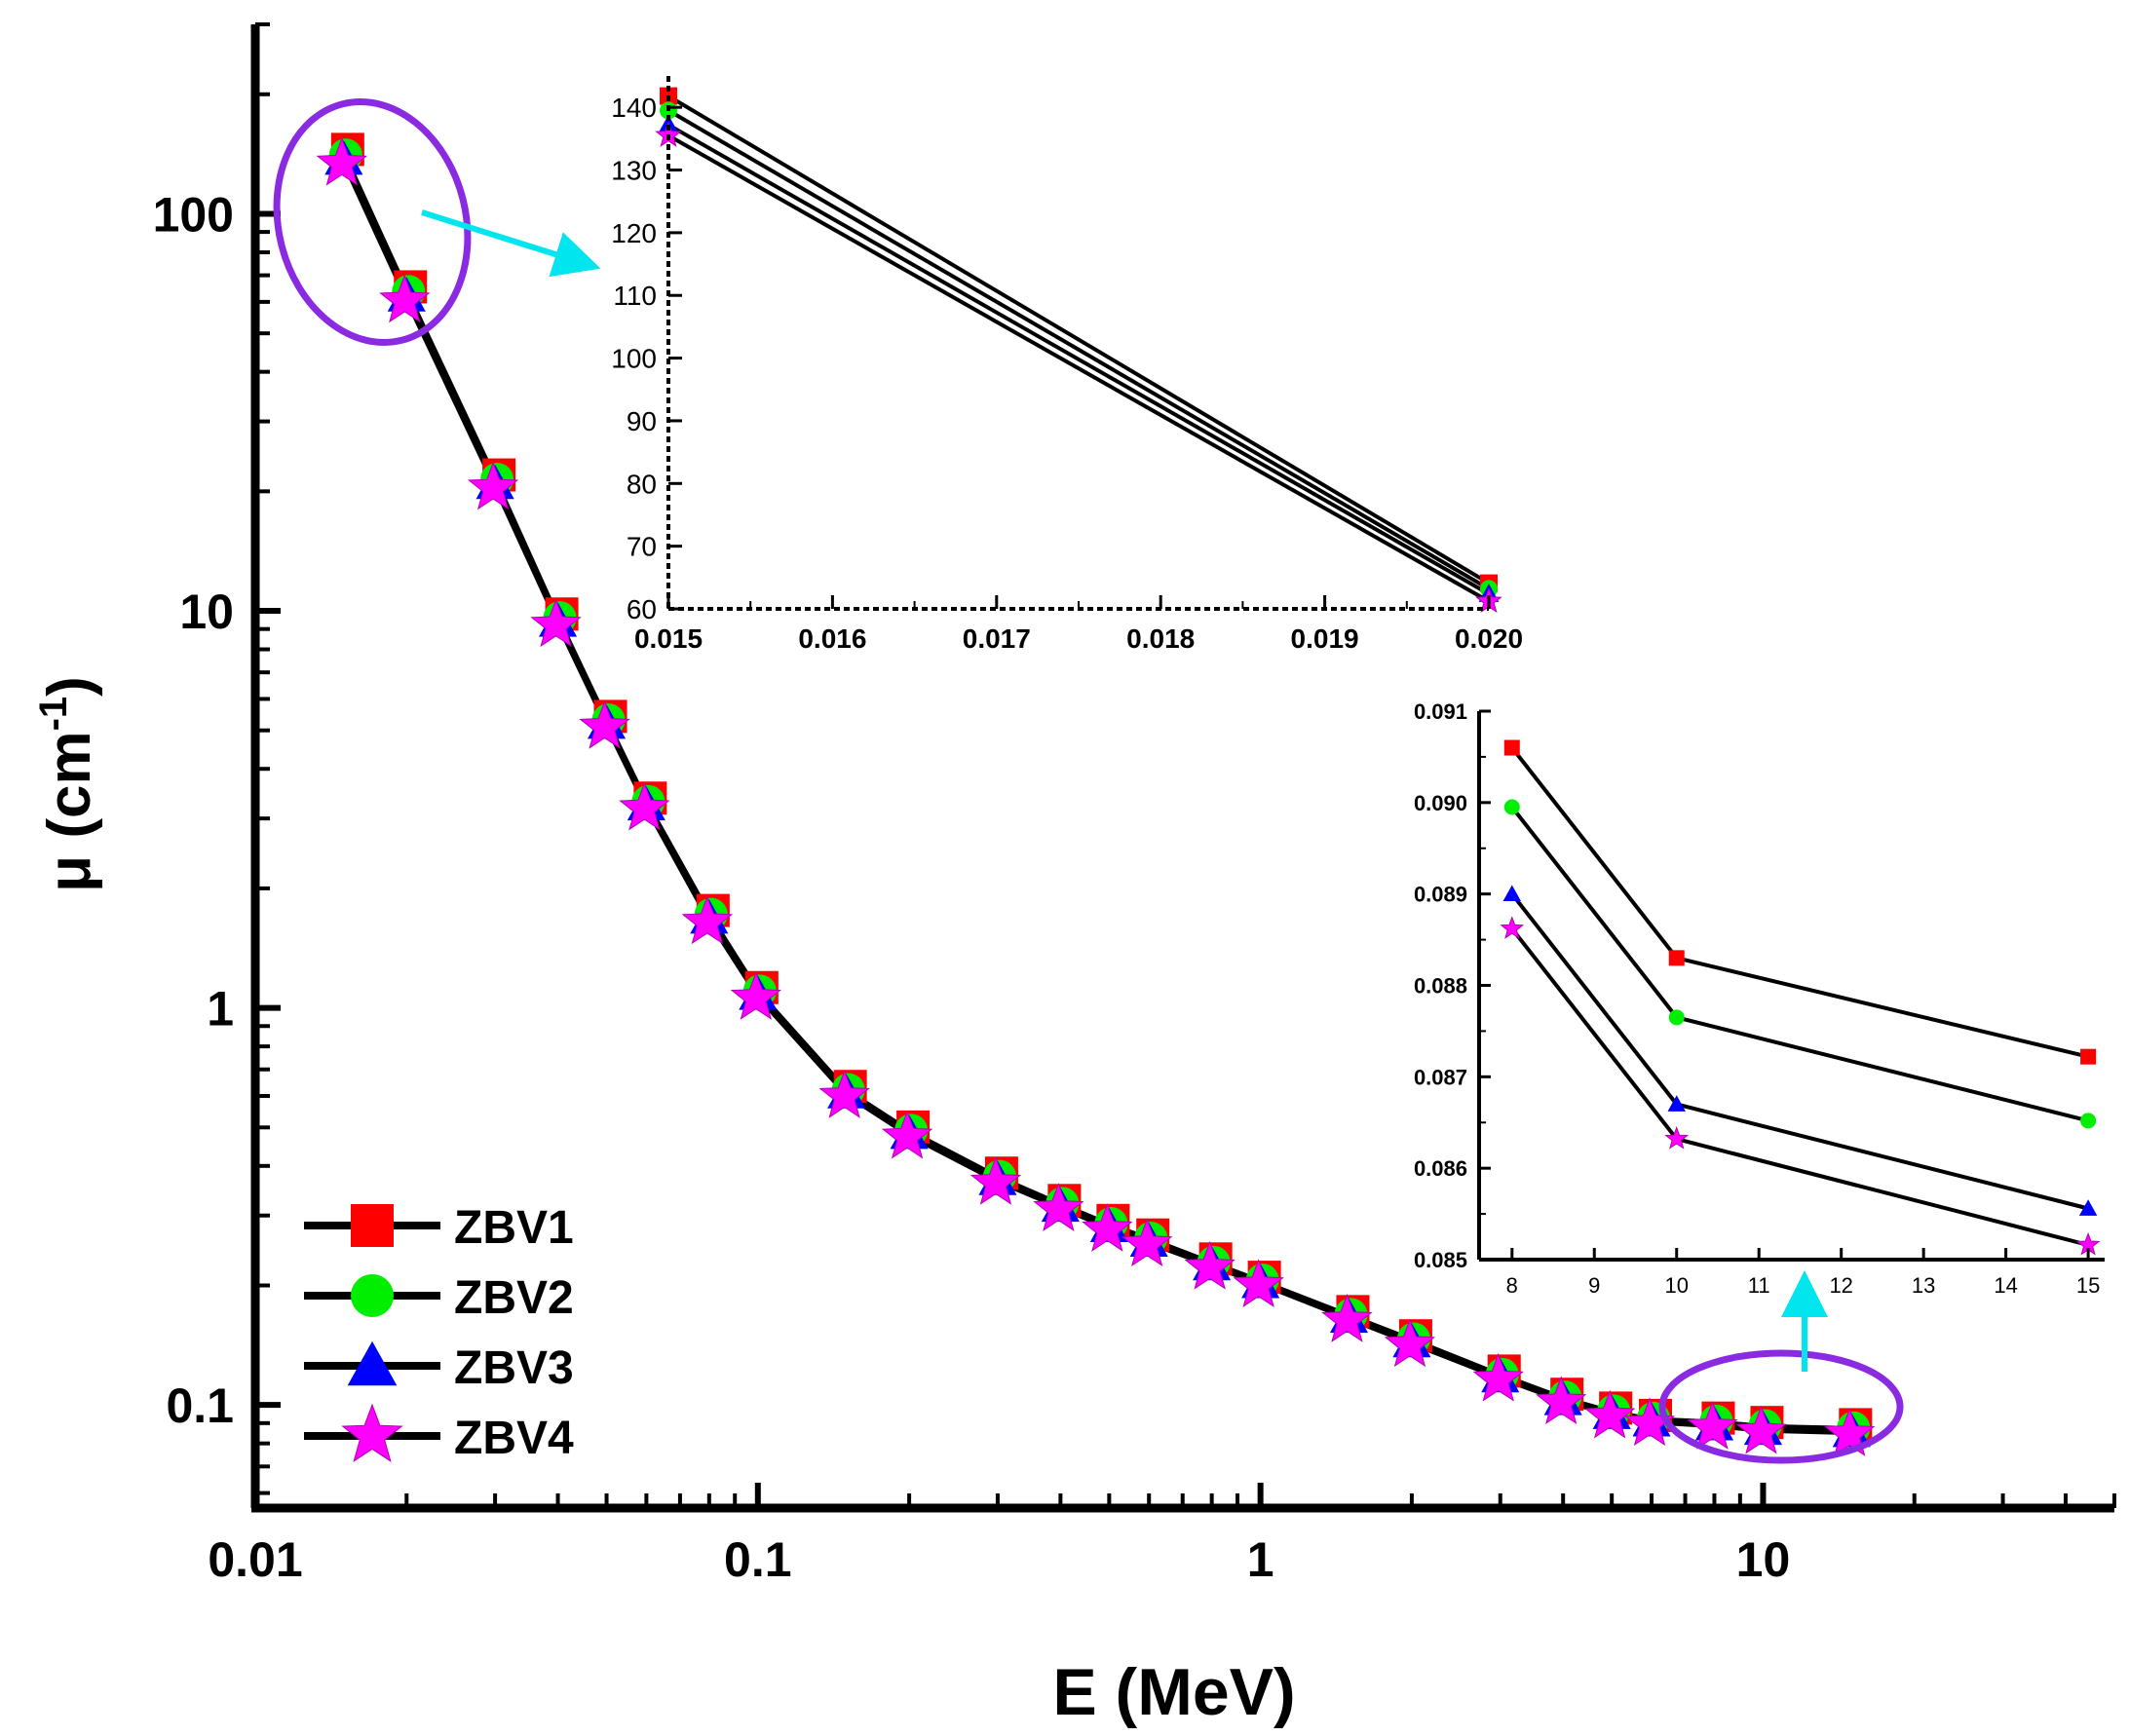 The height and width of the screenshot is (1736, 2129). Describe the element at coordinates (1440, 711) in the screenshot. I see `inset-high-energy-y-tick-label: 0.091` at that location.